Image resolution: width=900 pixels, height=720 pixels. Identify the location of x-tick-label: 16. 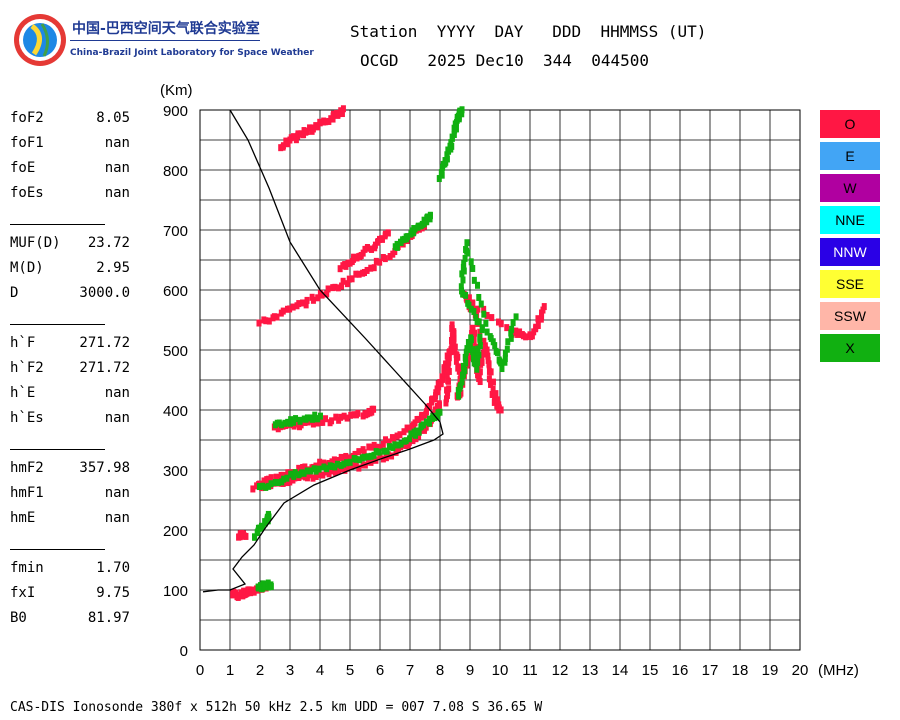
(680, 670).